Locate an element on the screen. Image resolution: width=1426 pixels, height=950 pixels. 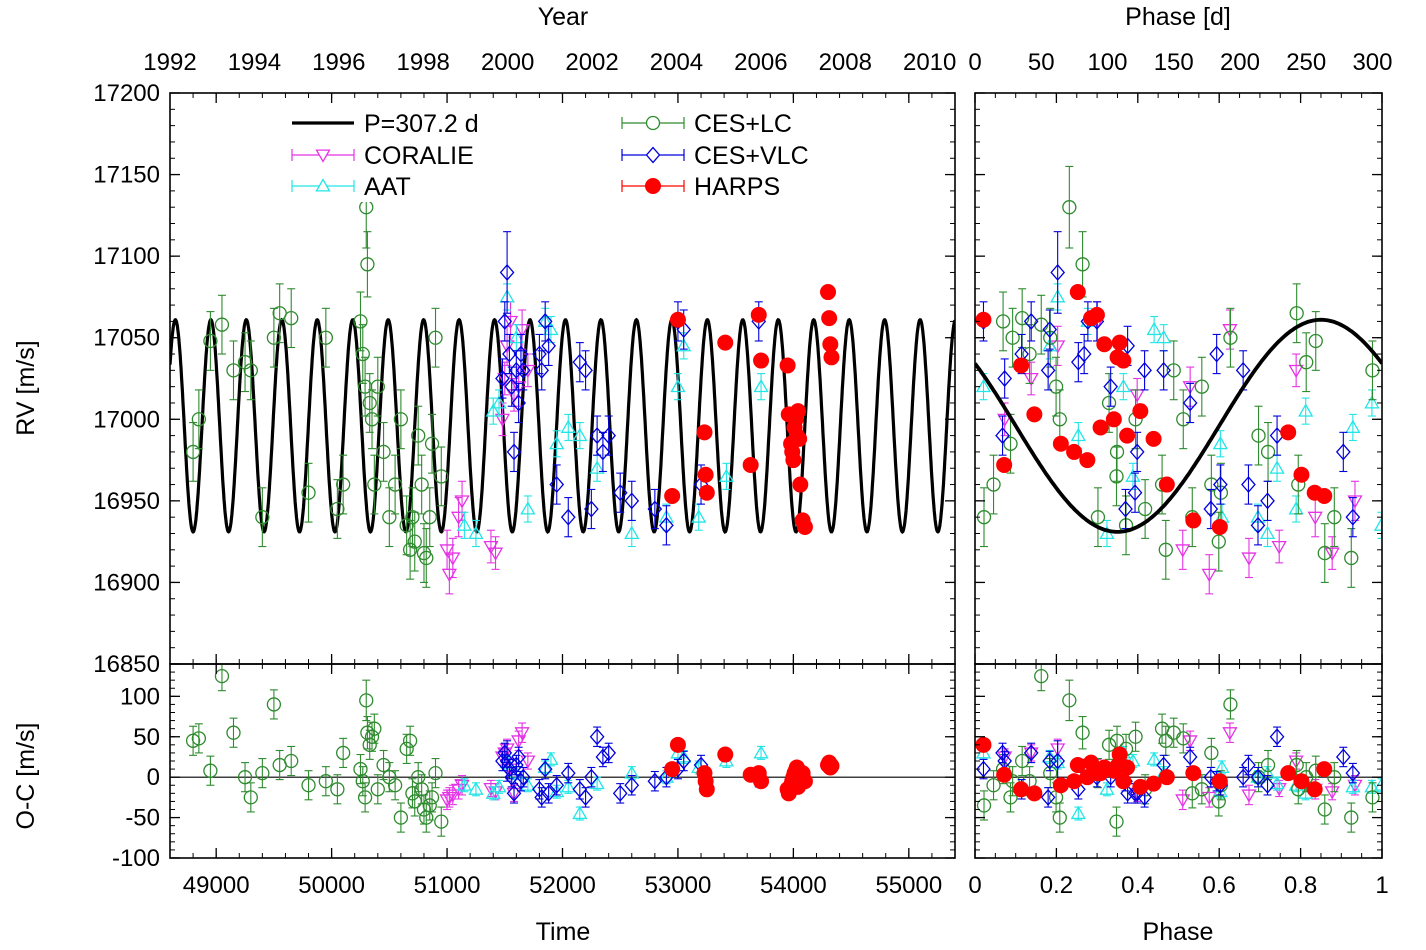
oc-series-ces-vlc is located at coordinates (631, 767).